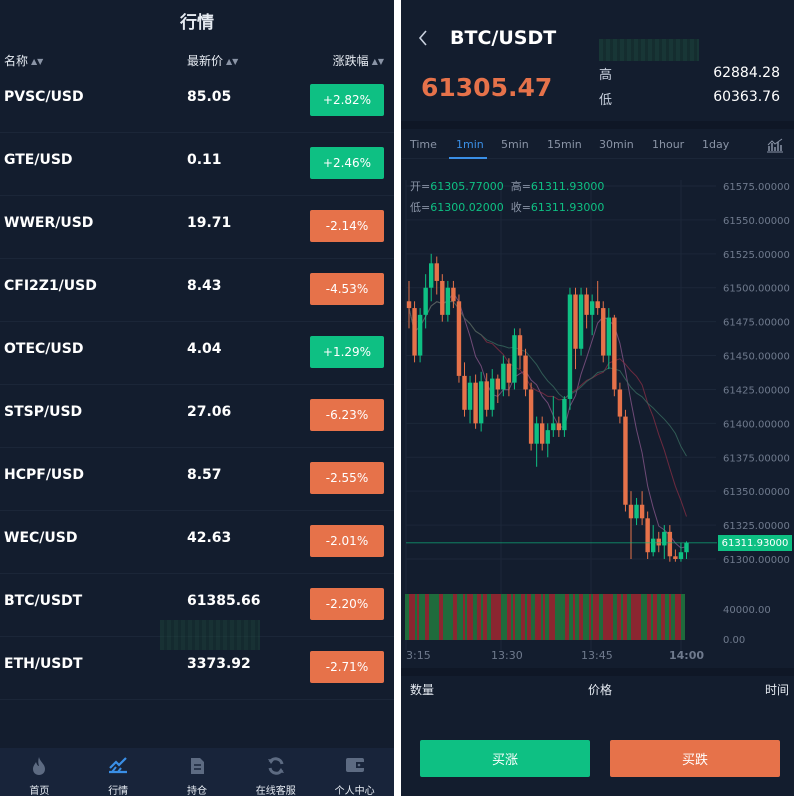 Image resolution: width=794 pixels, height=797 pixels. I want to click on change-badge: -2.71%, so click(347, 667).